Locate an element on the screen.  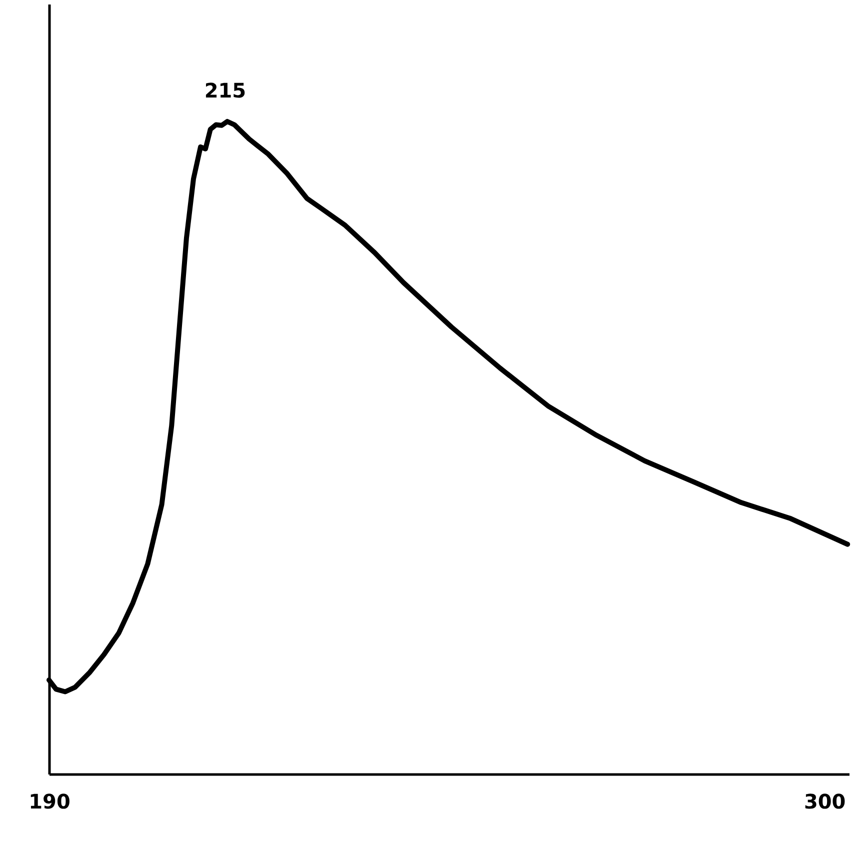
annotation: 215 is located at coordinates (225, 90).